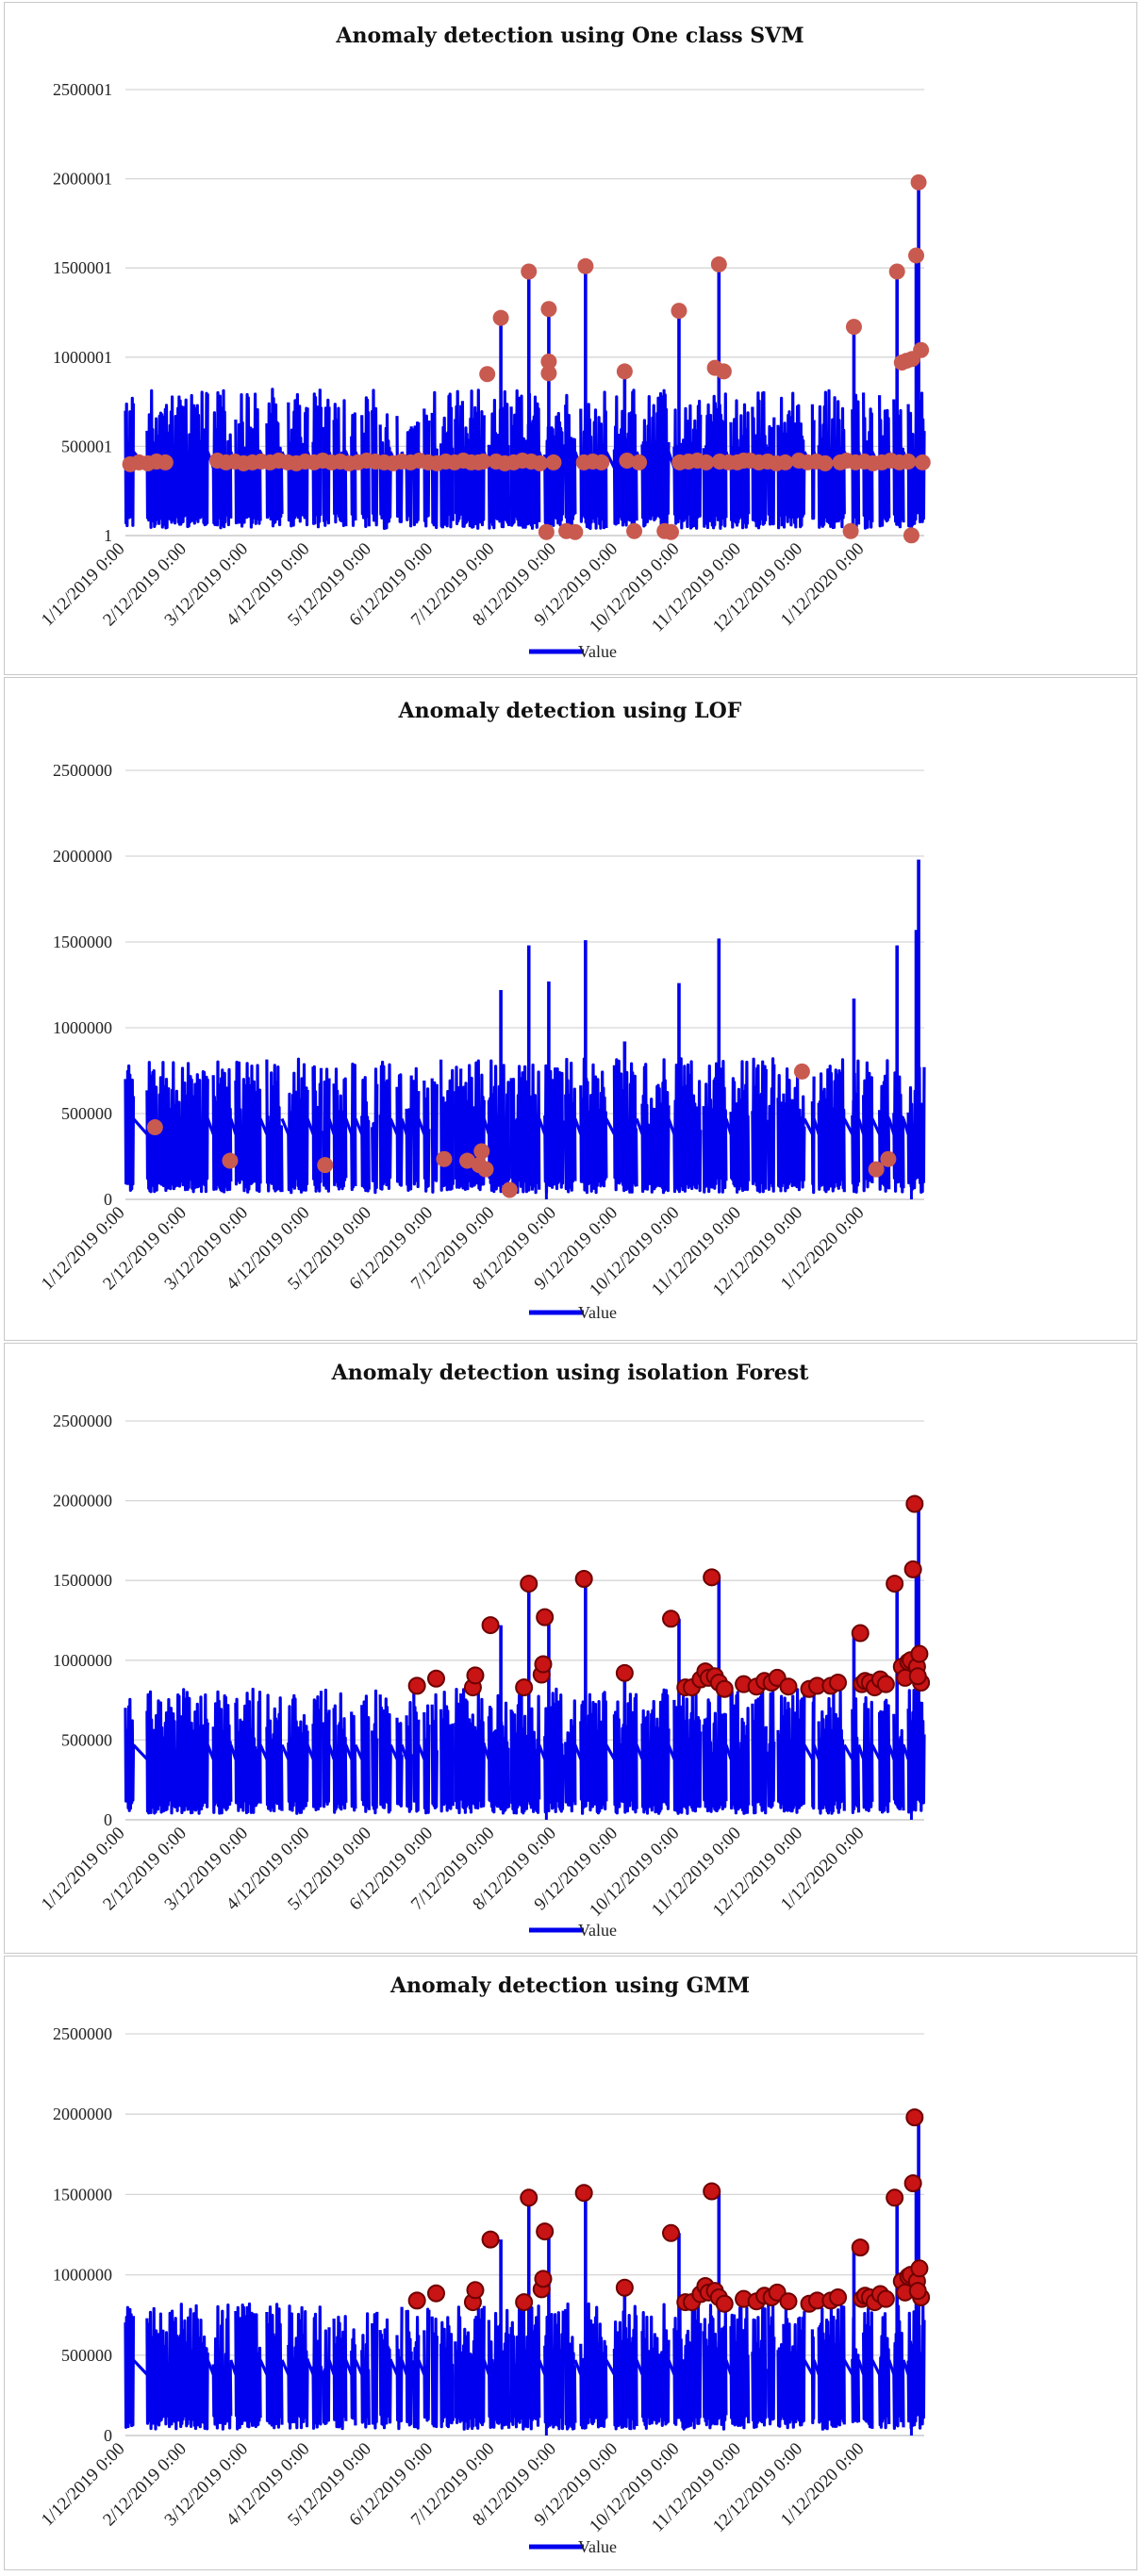 This screenshot has width=1143, height=2576. Describe the element at coordinates (82, 357) in the screenshot. I see `y-tick-label: 1000001` at that location.